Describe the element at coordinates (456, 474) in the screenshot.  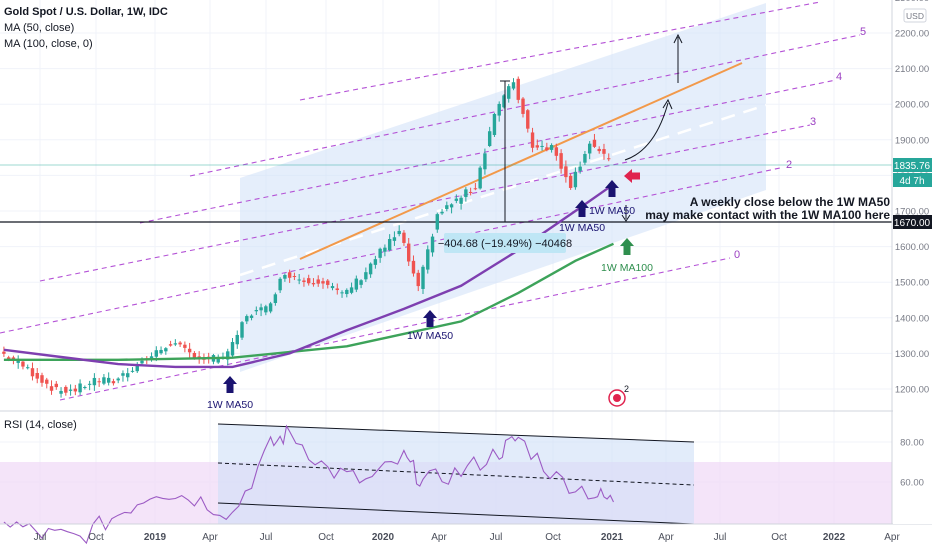
I see `rsi-channel-mid` at that location.